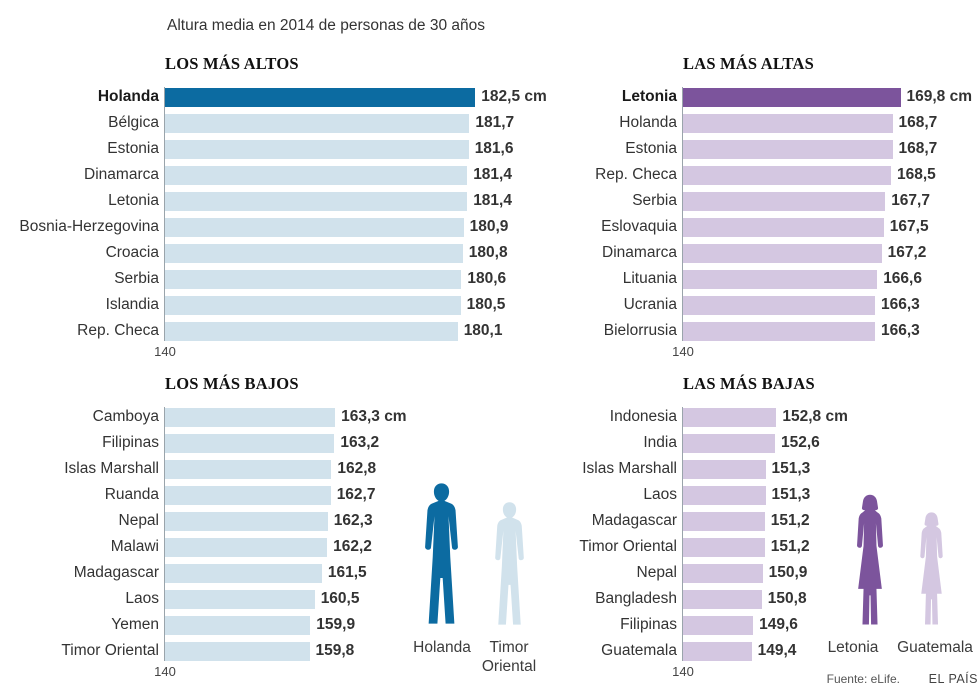 The width and height of the screenshot is (980, 700). Describe the element at coordinates (273, 279) in the screenshot. I see `bar-row: Serbia 180,6` at that location.